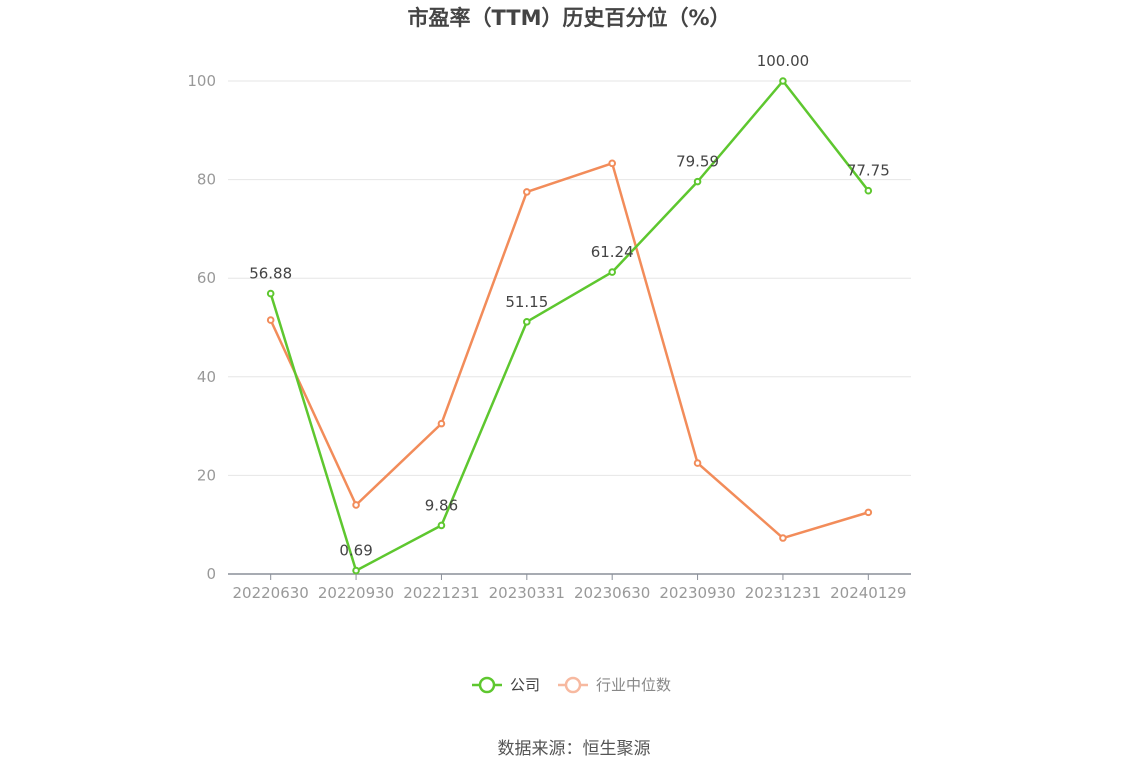  Describe the element at coordinates (783, 593) in the screenshot. I see `x-tick-label: 20231231` at that location.